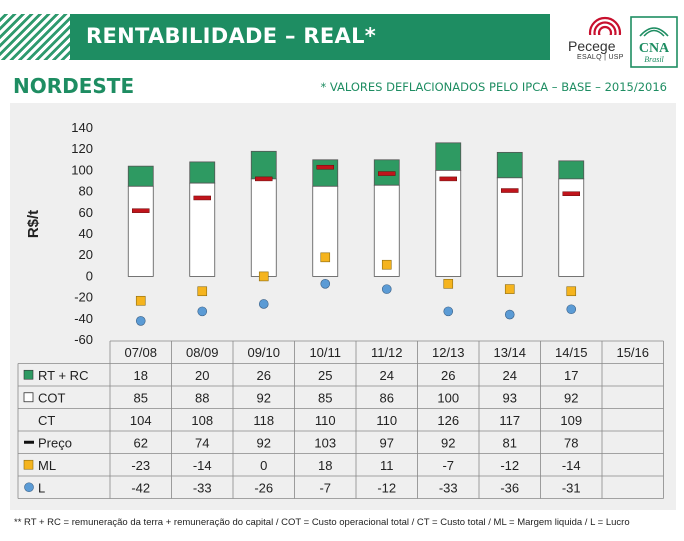  I want to click on pecege-logo-subtext: ESALQ | USP, so click(600, 57).